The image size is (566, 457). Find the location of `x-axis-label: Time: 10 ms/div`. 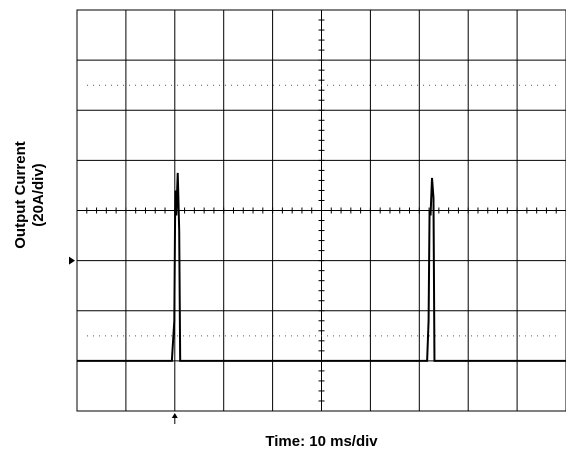

x-axis-label: Time: 10 ms/div is located at coordinates (321, 441).